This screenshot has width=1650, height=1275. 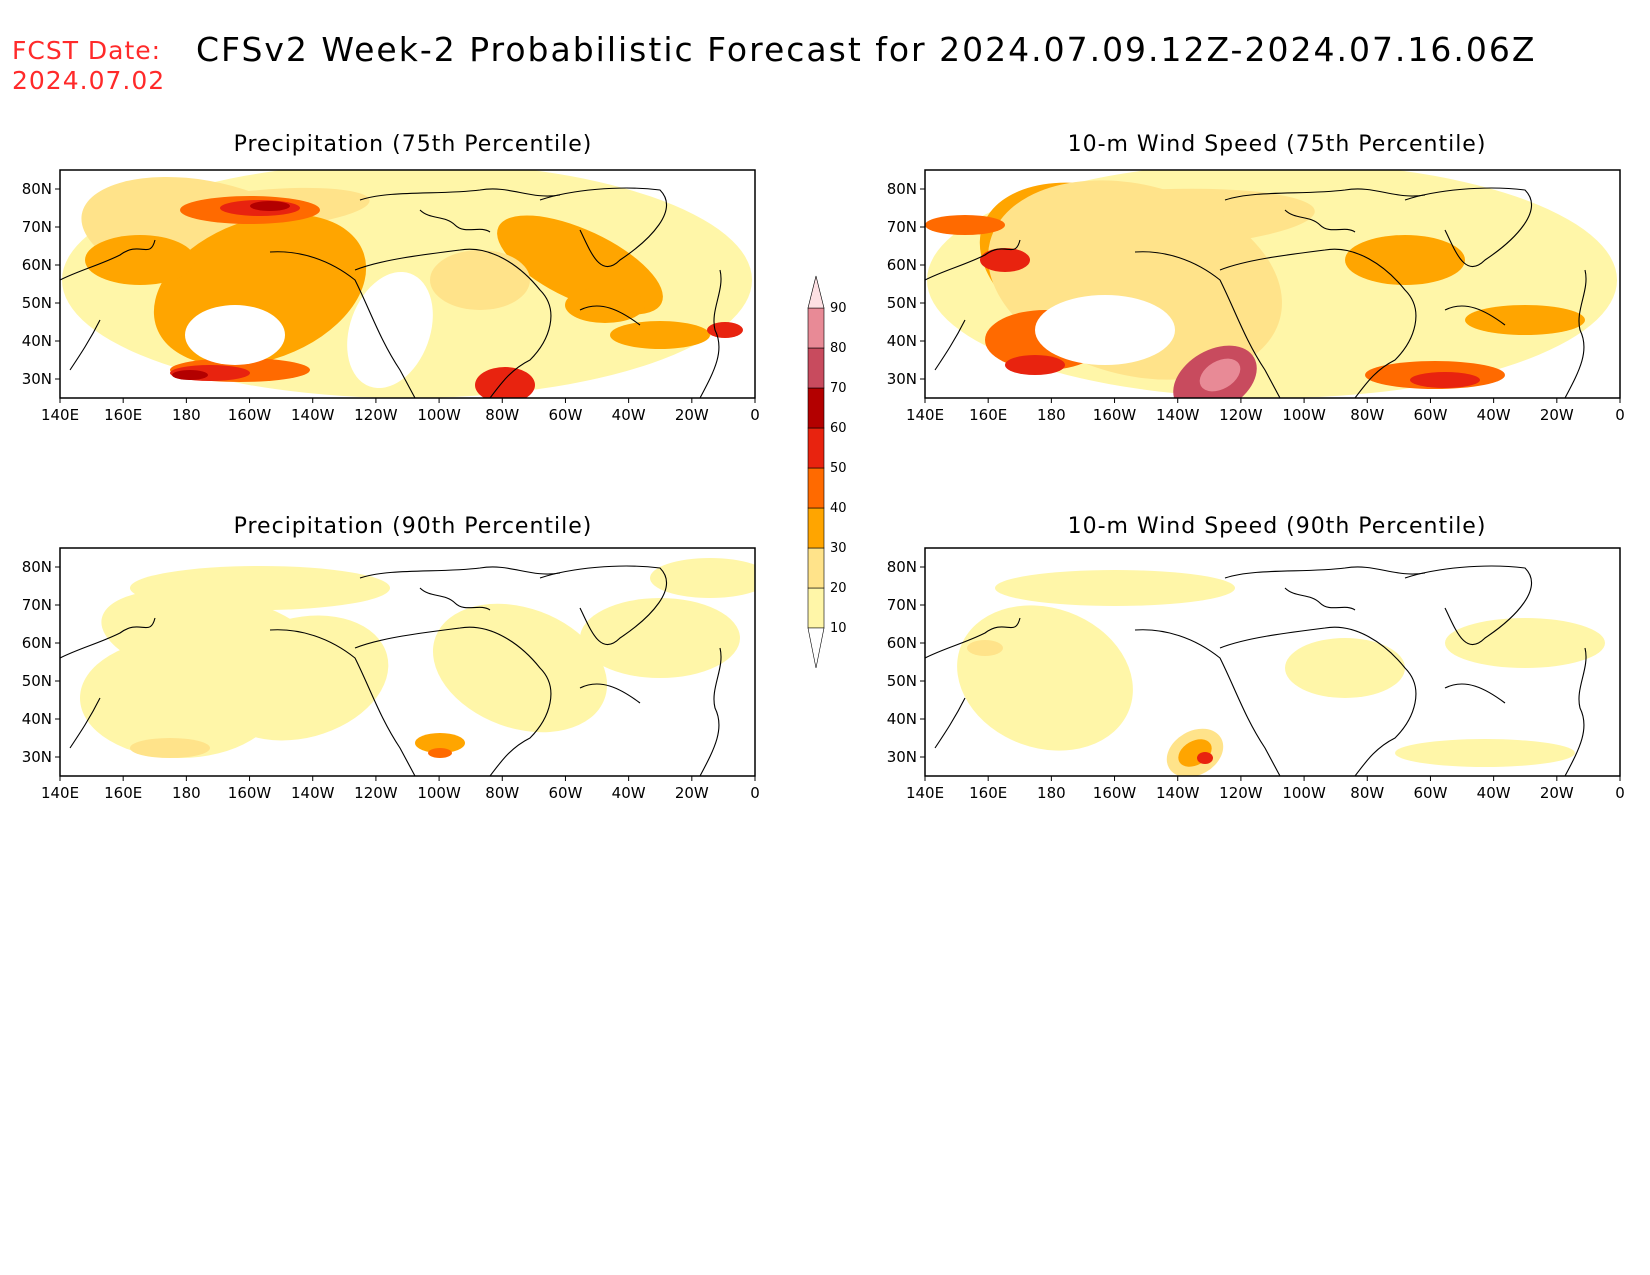 What do you see at coordinates (902, 681) in the screenshot?
I see `lat-tick-label: 50N` at bounding box center [902, 681].